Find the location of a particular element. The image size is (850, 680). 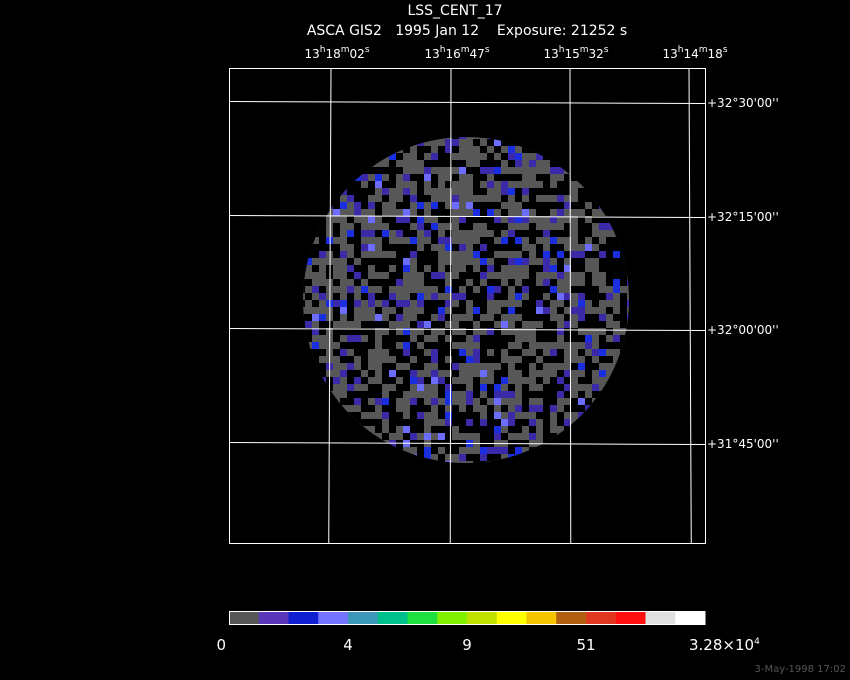

label-part: 02 is located at coordinates (357, 54).